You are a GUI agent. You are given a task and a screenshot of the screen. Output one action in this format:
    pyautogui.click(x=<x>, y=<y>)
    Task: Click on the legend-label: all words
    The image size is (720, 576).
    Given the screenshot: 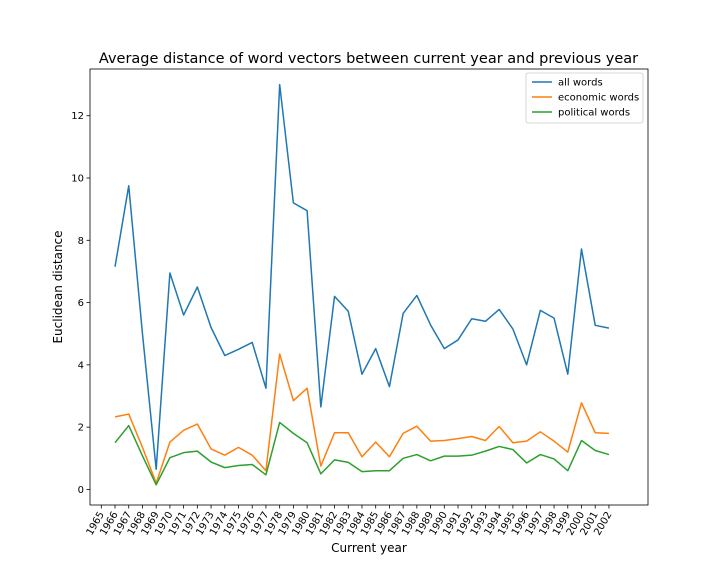 What is the action you would take?
    pyautogui.click(x=580, y=83)
    